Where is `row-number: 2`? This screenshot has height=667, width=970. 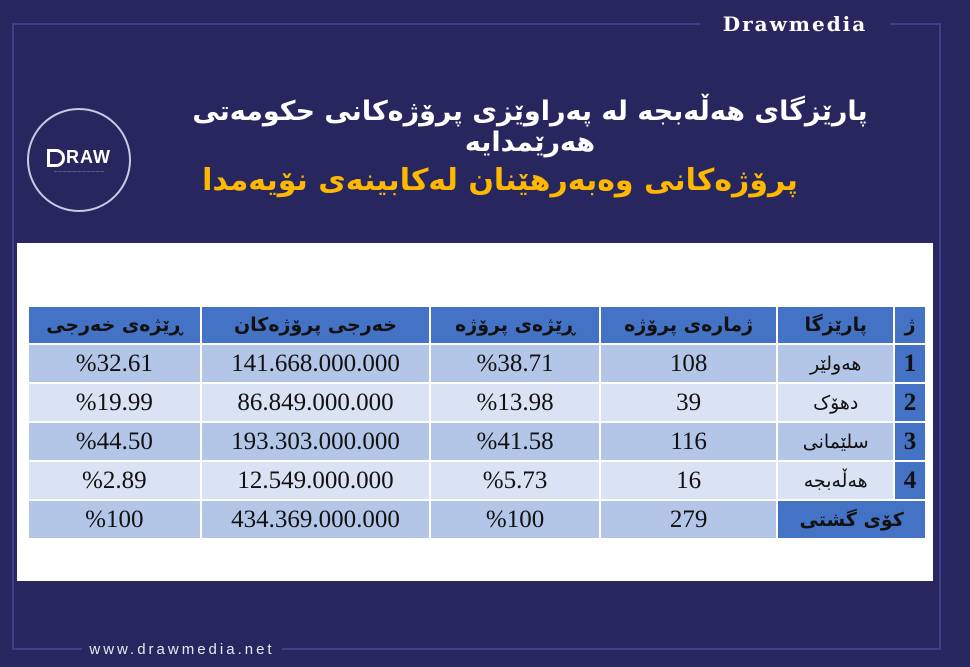 row-number: 2 is located at coordinates (910, 402).